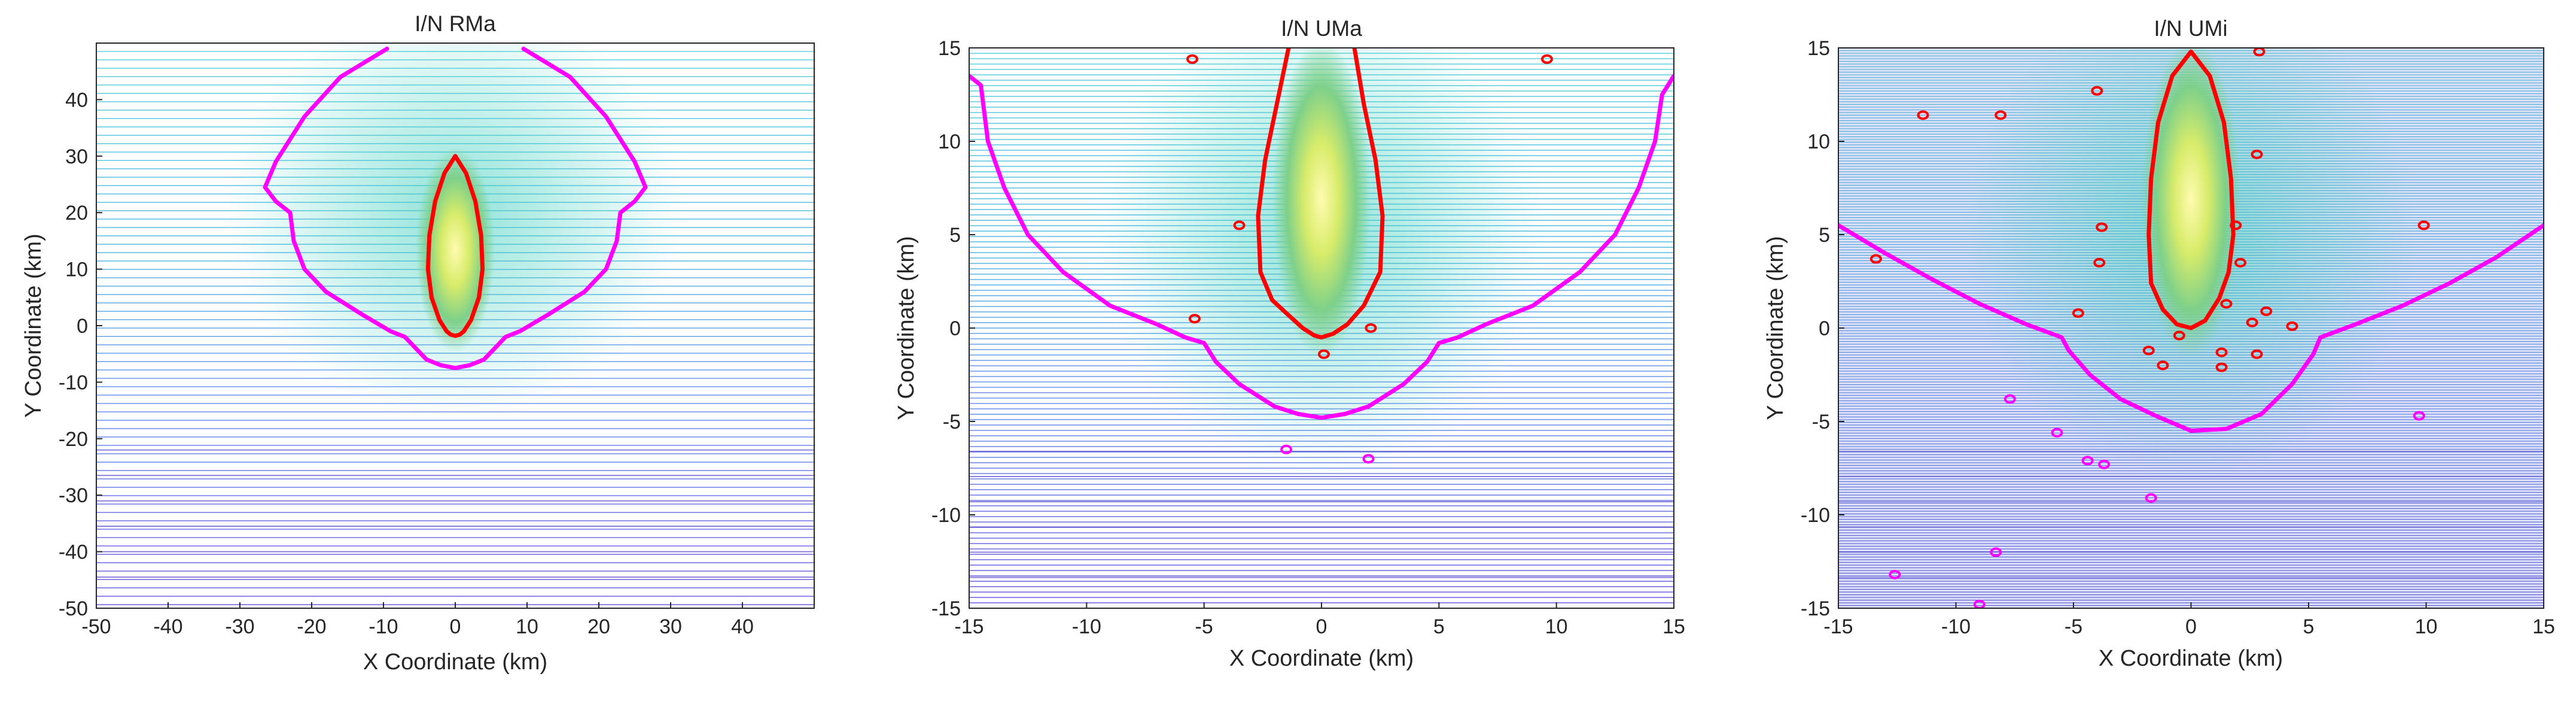 This screenshot has height=701, width=2576. Describe the element at coordinates (2543, 626) in the screenshot. I see `x-tick-label: 15` at that location.